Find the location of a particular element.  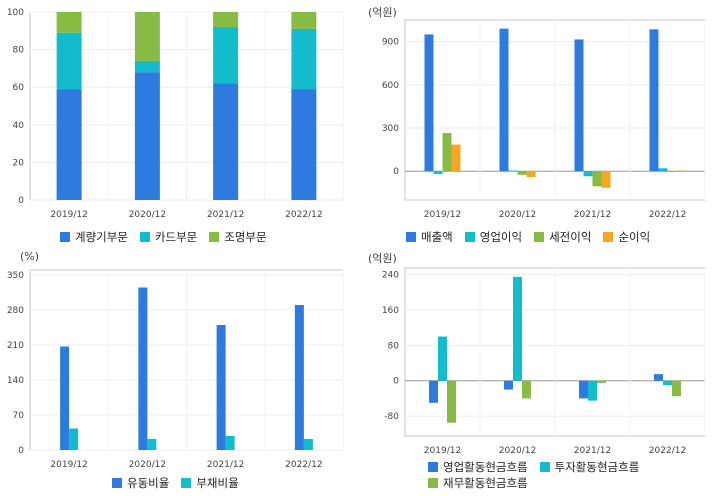

chart-unit-label: (%) is located at coordinates (30, 256).